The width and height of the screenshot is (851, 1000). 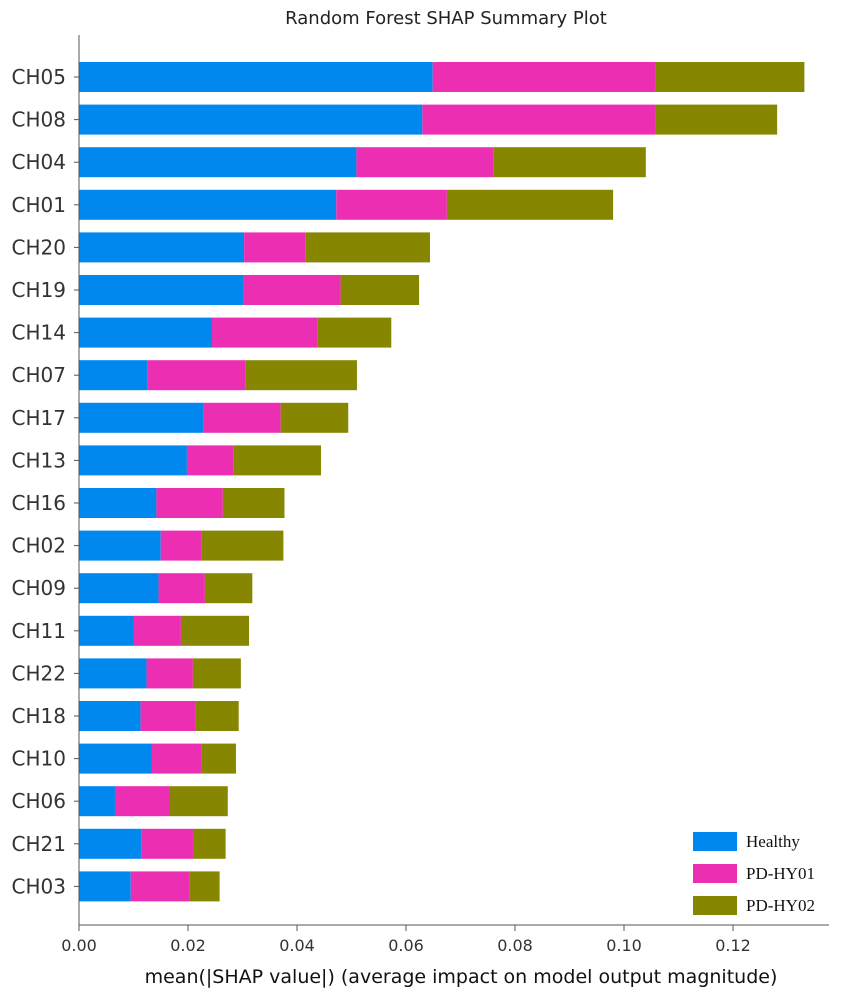 I want to click on y-tick-label: CH21, so click(x=39, y=844).